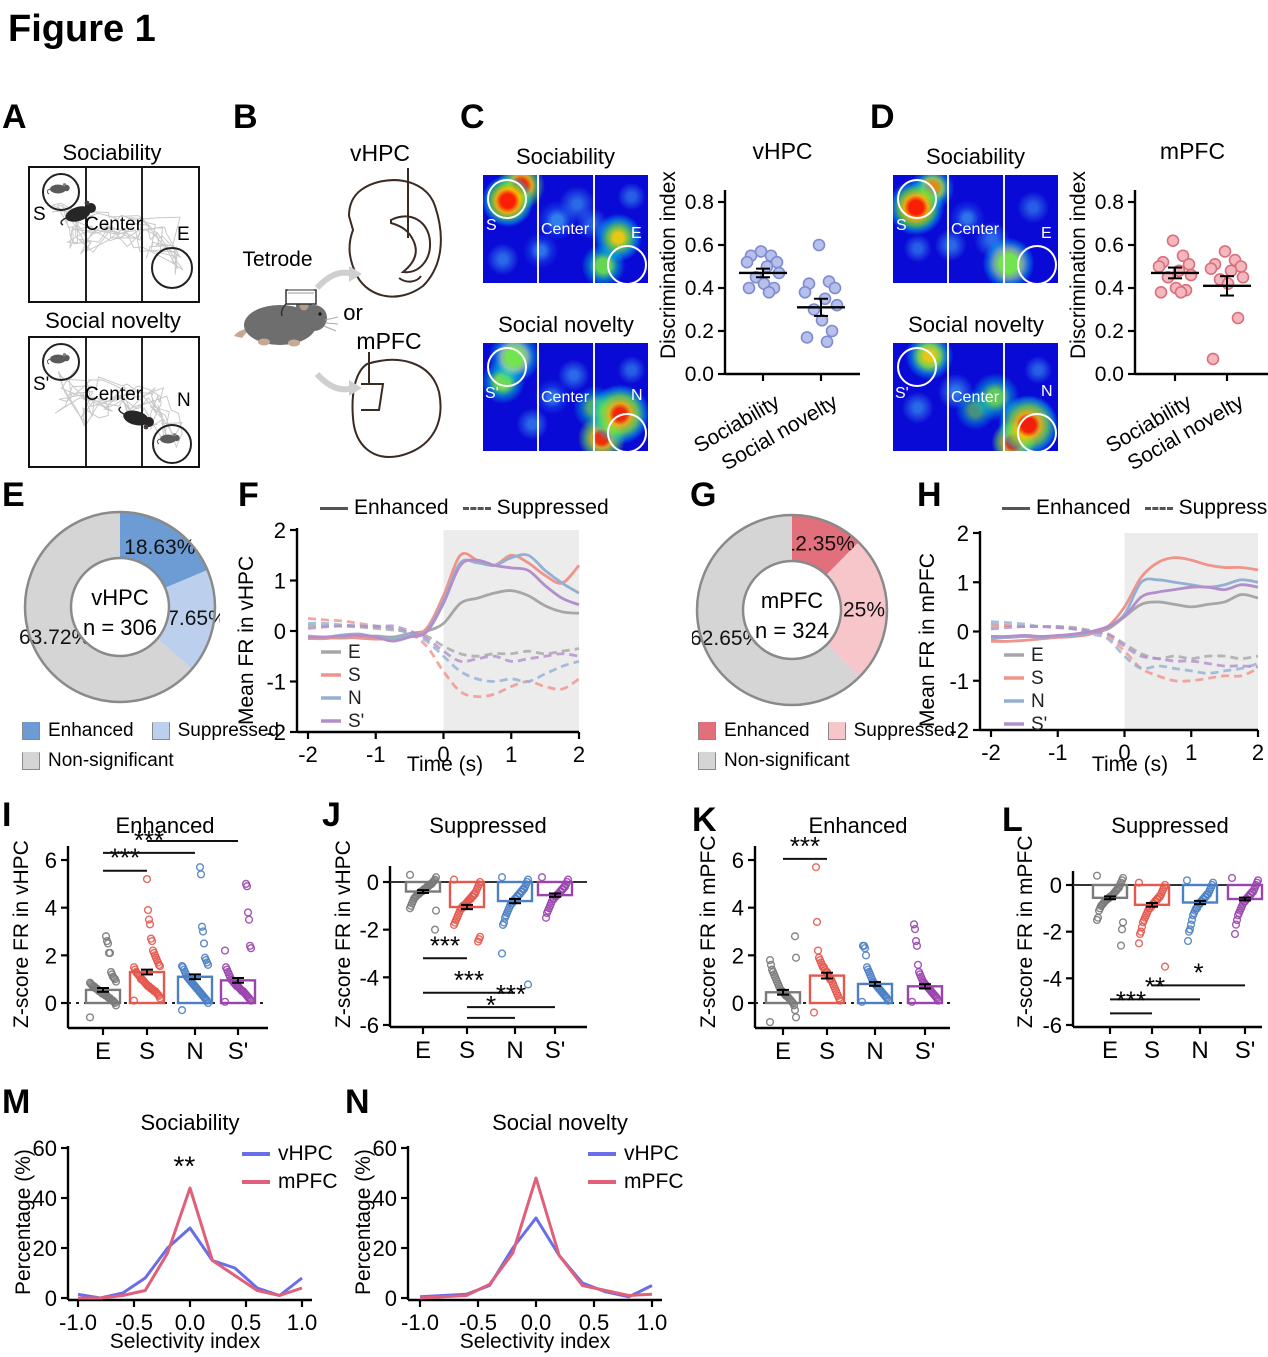  What do you see at coordinates (819, 543) in the screenshot?
I see `svg-text: 12.35%` at bounding box center [819, 543].